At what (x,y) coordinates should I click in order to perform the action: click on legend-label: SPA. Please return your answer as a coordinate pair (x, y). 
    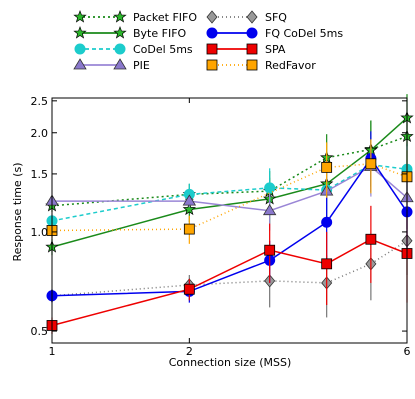
    Looking at the image, I should click on (275, 49).